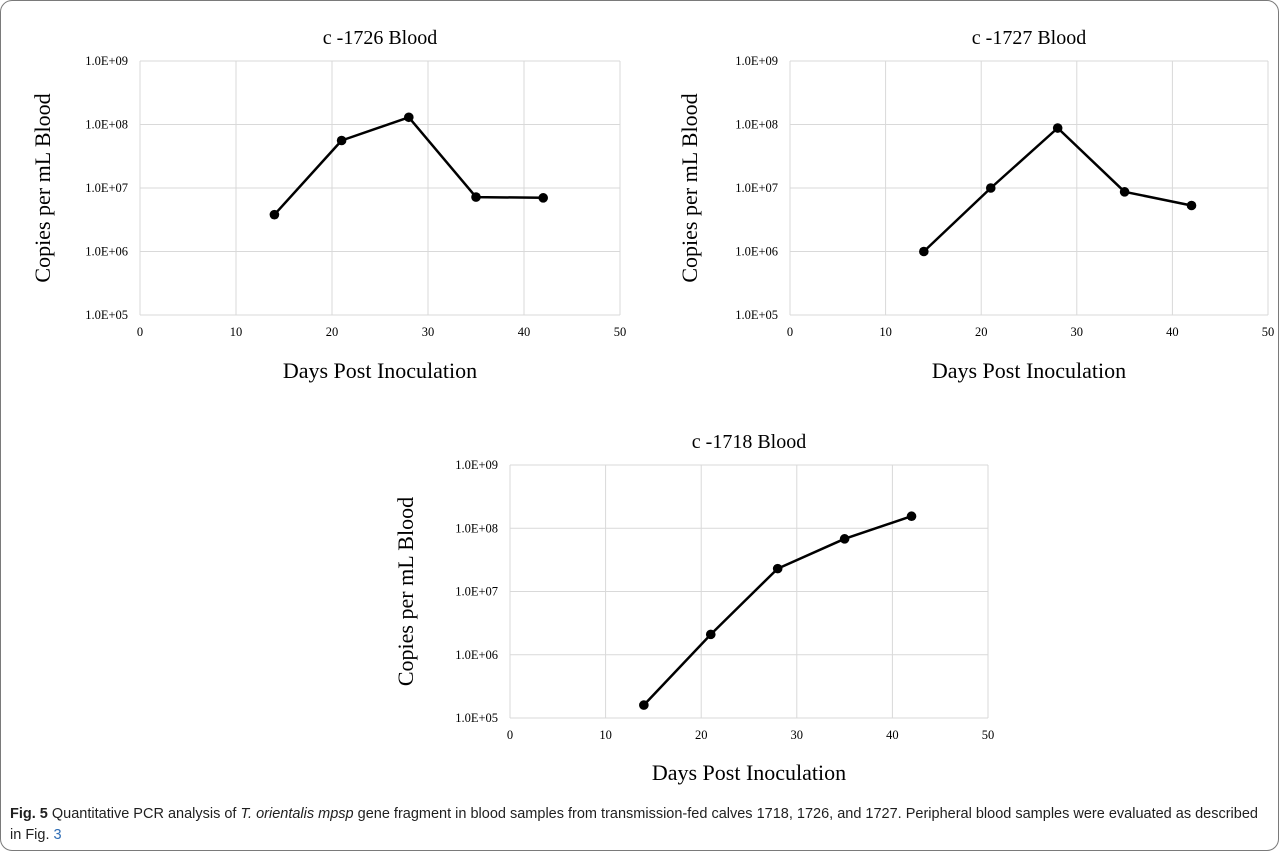 The width and height of the screenshot is (1282, 854). Describe the element at coordinates (428, 332) in the screenshot. I see `chart-1-x-tick-label: 30` at that location.